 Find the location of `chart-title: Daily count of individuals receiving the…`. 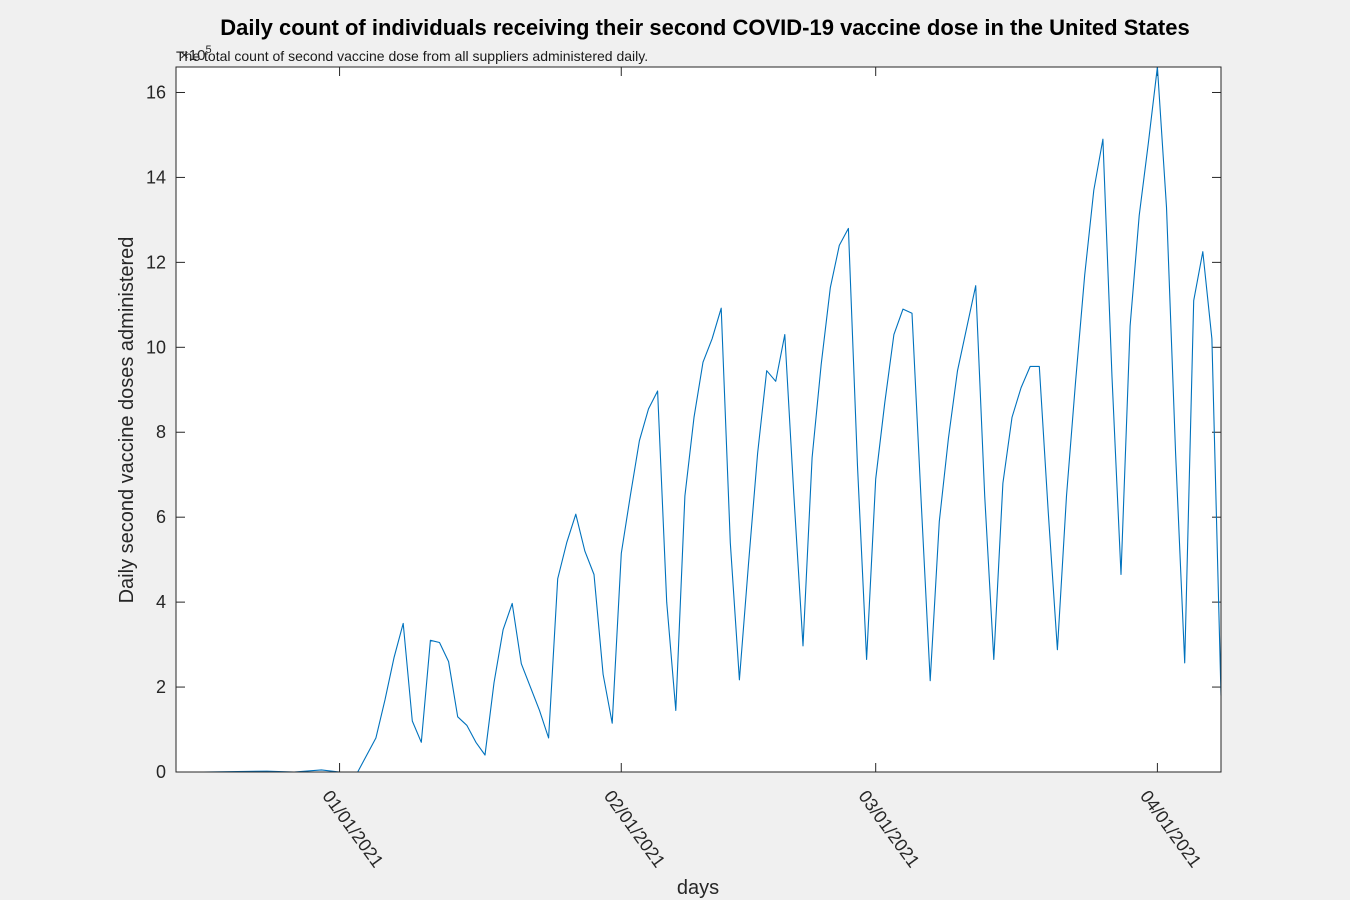

chart-title: Daily count of individuals receiving the… is located at coordinates (704, 27).